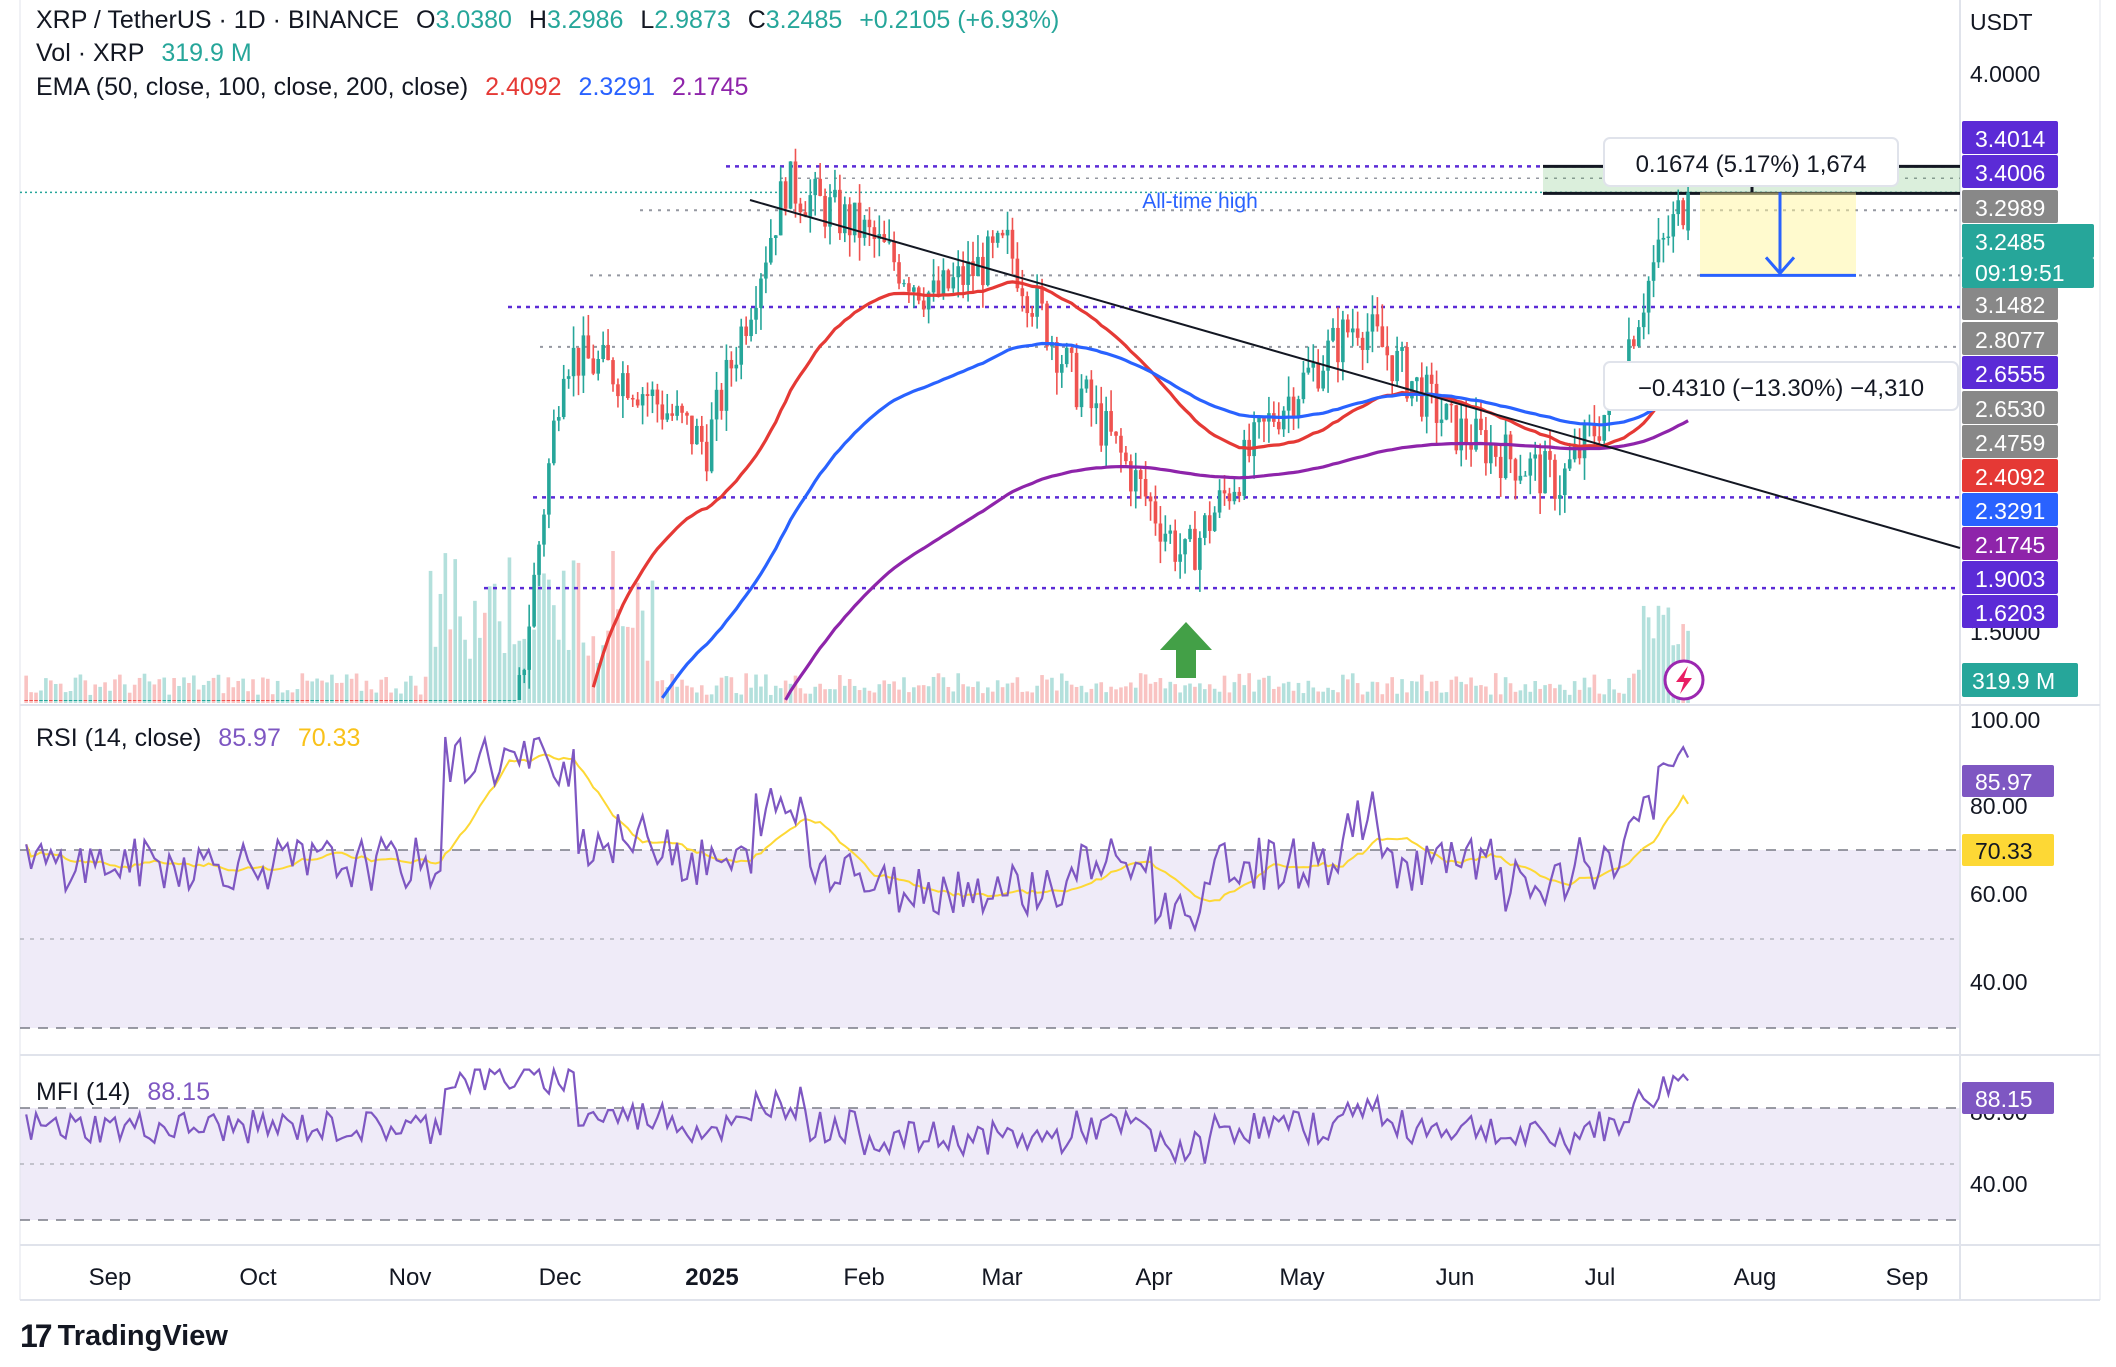  Describe the element at coordinates (252, 87) in the screenshot. I see `ema-label: EMA (50, close, 100, close, 200, close)` at that location.